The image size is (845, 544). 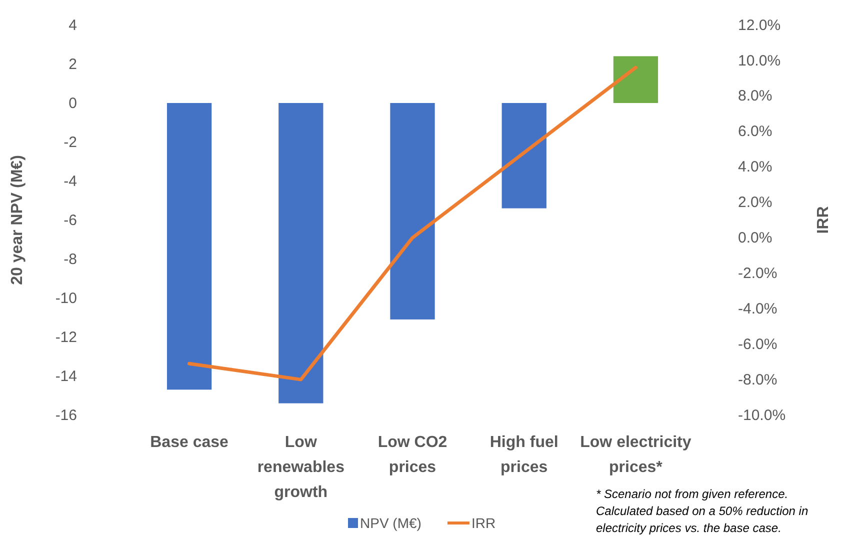 What do you see at coordinates (758, 309) in the screenshot?
I see `y2-tick-label: -4.0%` at bounding box center [758, 309].